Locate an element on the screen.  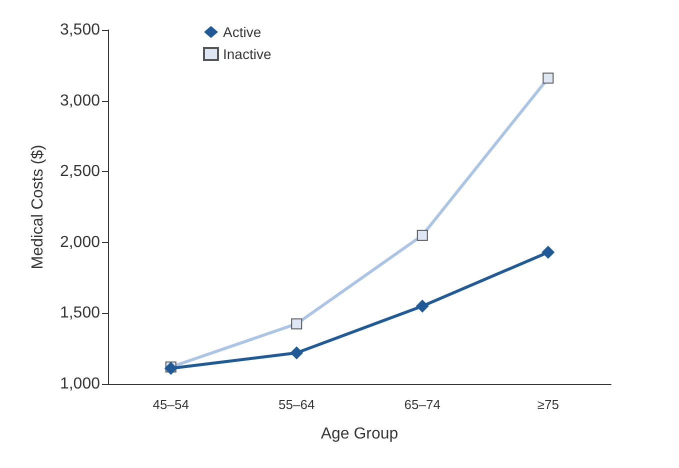
y-tick-label: 3,000 is located at coordinates (80, 101).